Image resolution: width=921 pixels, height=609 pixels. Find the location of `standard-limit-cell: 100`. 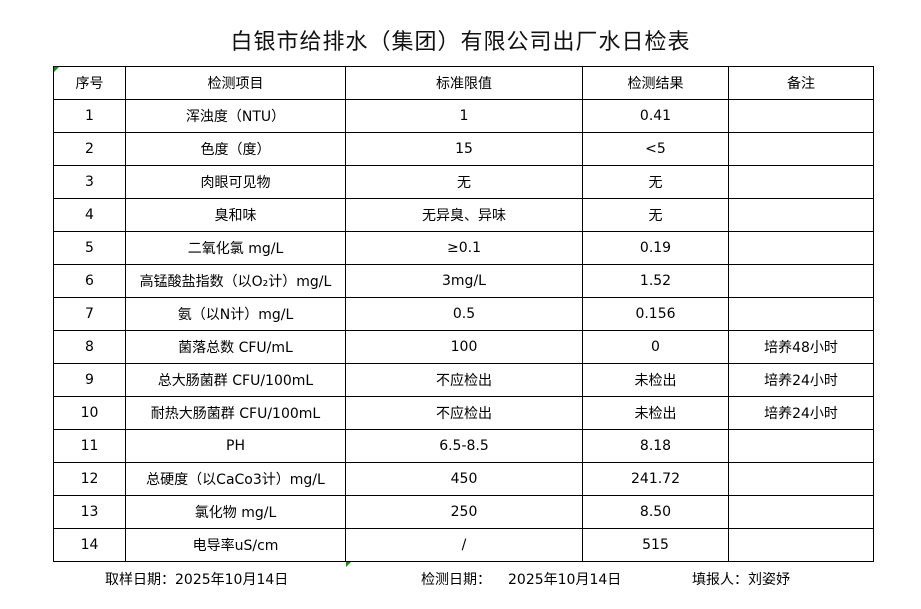

standard-limit-cell: 100 is located at coordinates (464, 347).